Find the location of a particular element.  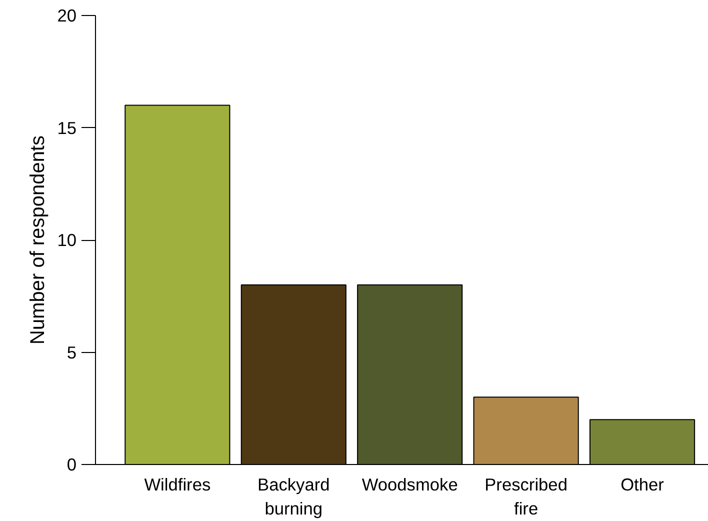

x-tick-label: Backyard burning is located at coordinates (294, 496).